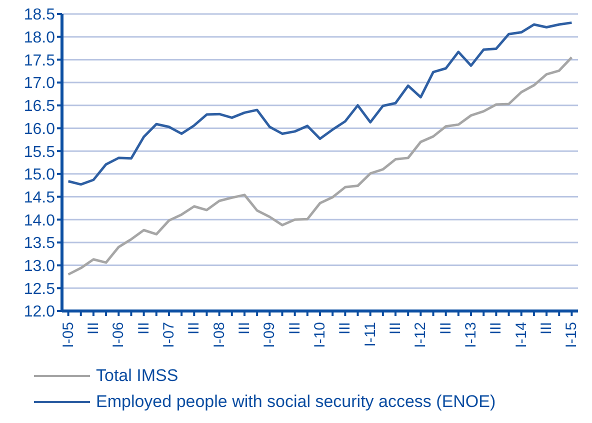 The height and width of the screenshot is (423, 592). I want to click on x-tick-label: I-11, so click(370, 334).